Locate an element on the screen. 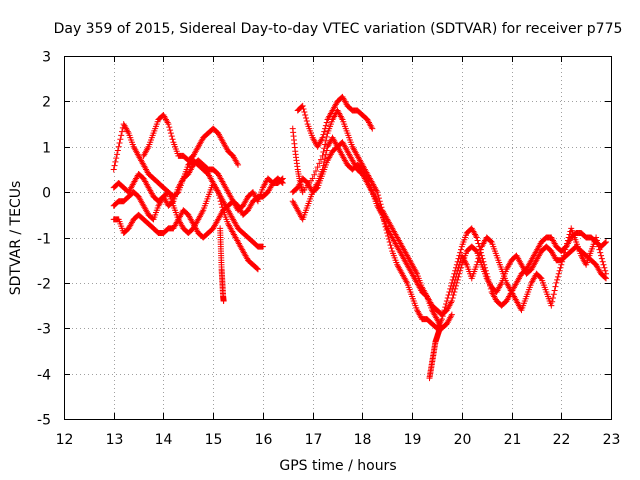  y-tick-label: -4 is located at coordinates (44, 376).